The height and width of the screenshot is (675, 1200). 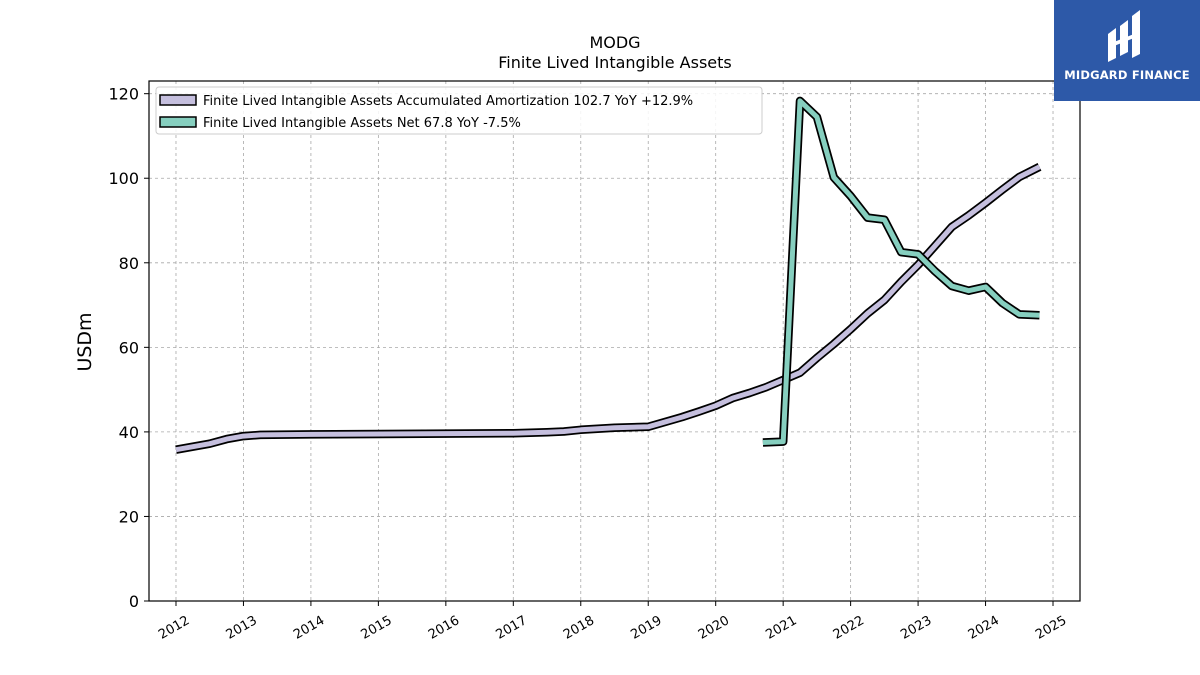 What do you see at coordinates (123, 94) in the screenshot?
I see `y-tick-label: 120` at bounding box center [123, 94].